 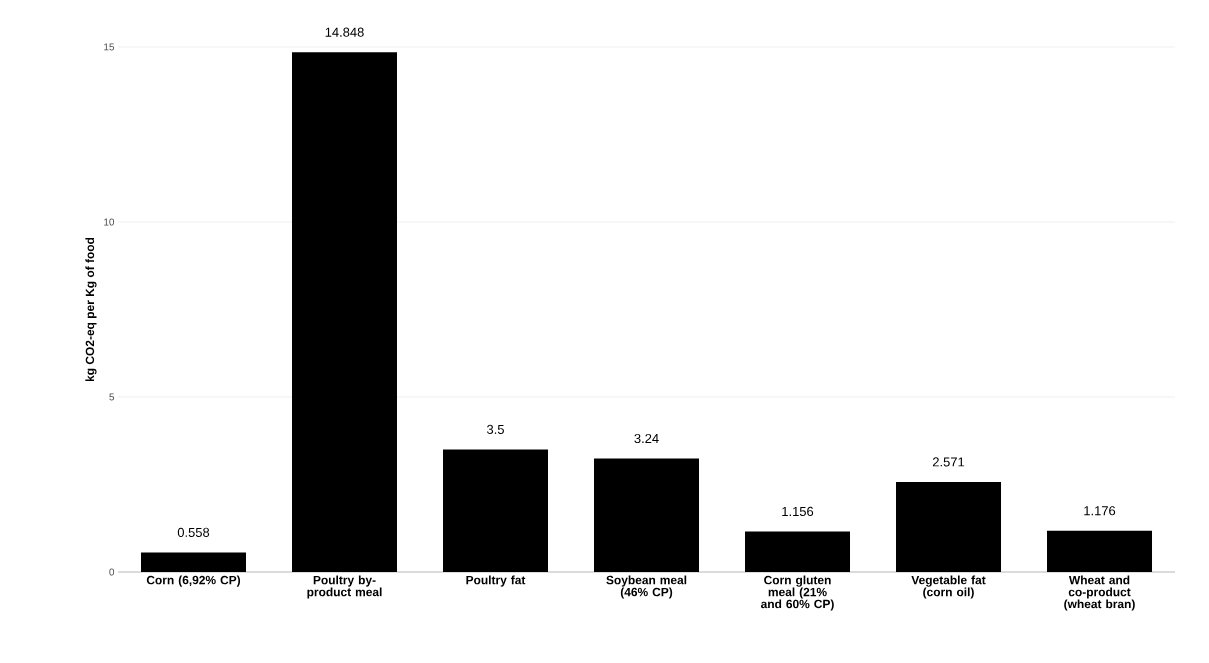 What do you see at coordinates (91, 309) in the screenshot?
I see `y-axis-title: kg CO2-eq per Kg of food` at bounding box center [91, 309].